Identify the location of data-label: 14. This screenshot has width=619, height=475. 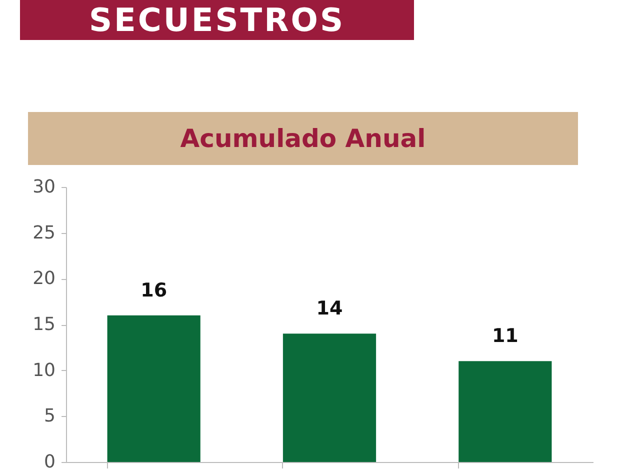
(329, 309).